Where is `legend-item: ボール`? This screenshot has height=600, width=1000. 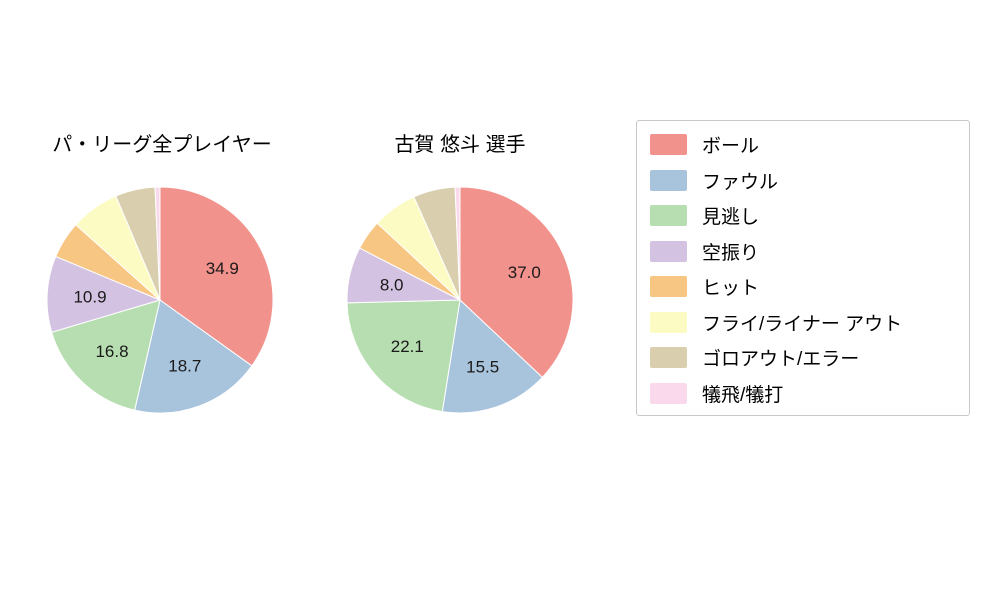 legend-item: ボール is located at coordinates (803, 145).